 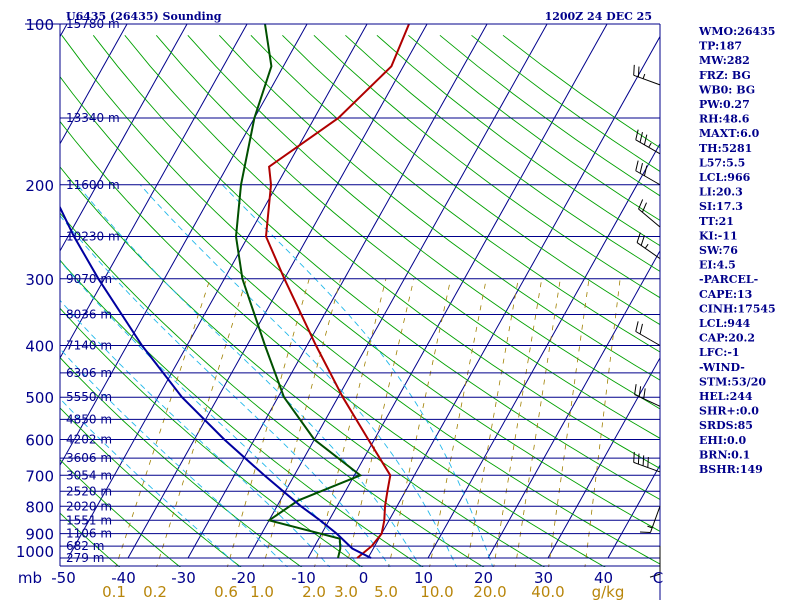 What do you see at coordinates (721, 206) in the screenshot?
I see `index-line: SI:17.3` at bounding box center [721, 206].